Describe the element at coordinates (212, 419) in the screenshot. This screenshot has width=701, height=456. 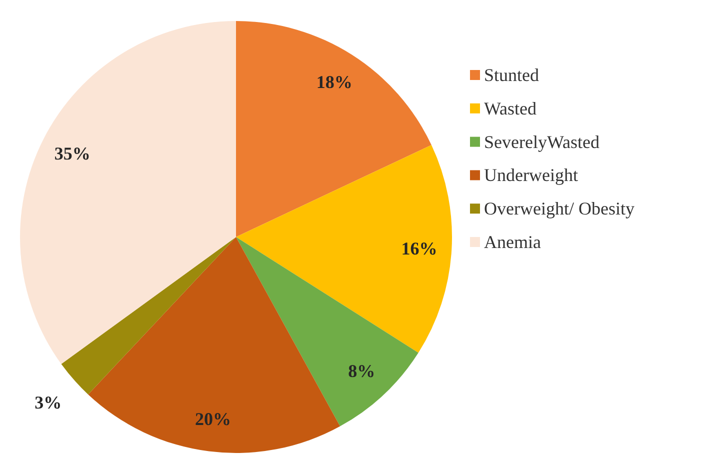
I see `data-label: 20%` at that location.